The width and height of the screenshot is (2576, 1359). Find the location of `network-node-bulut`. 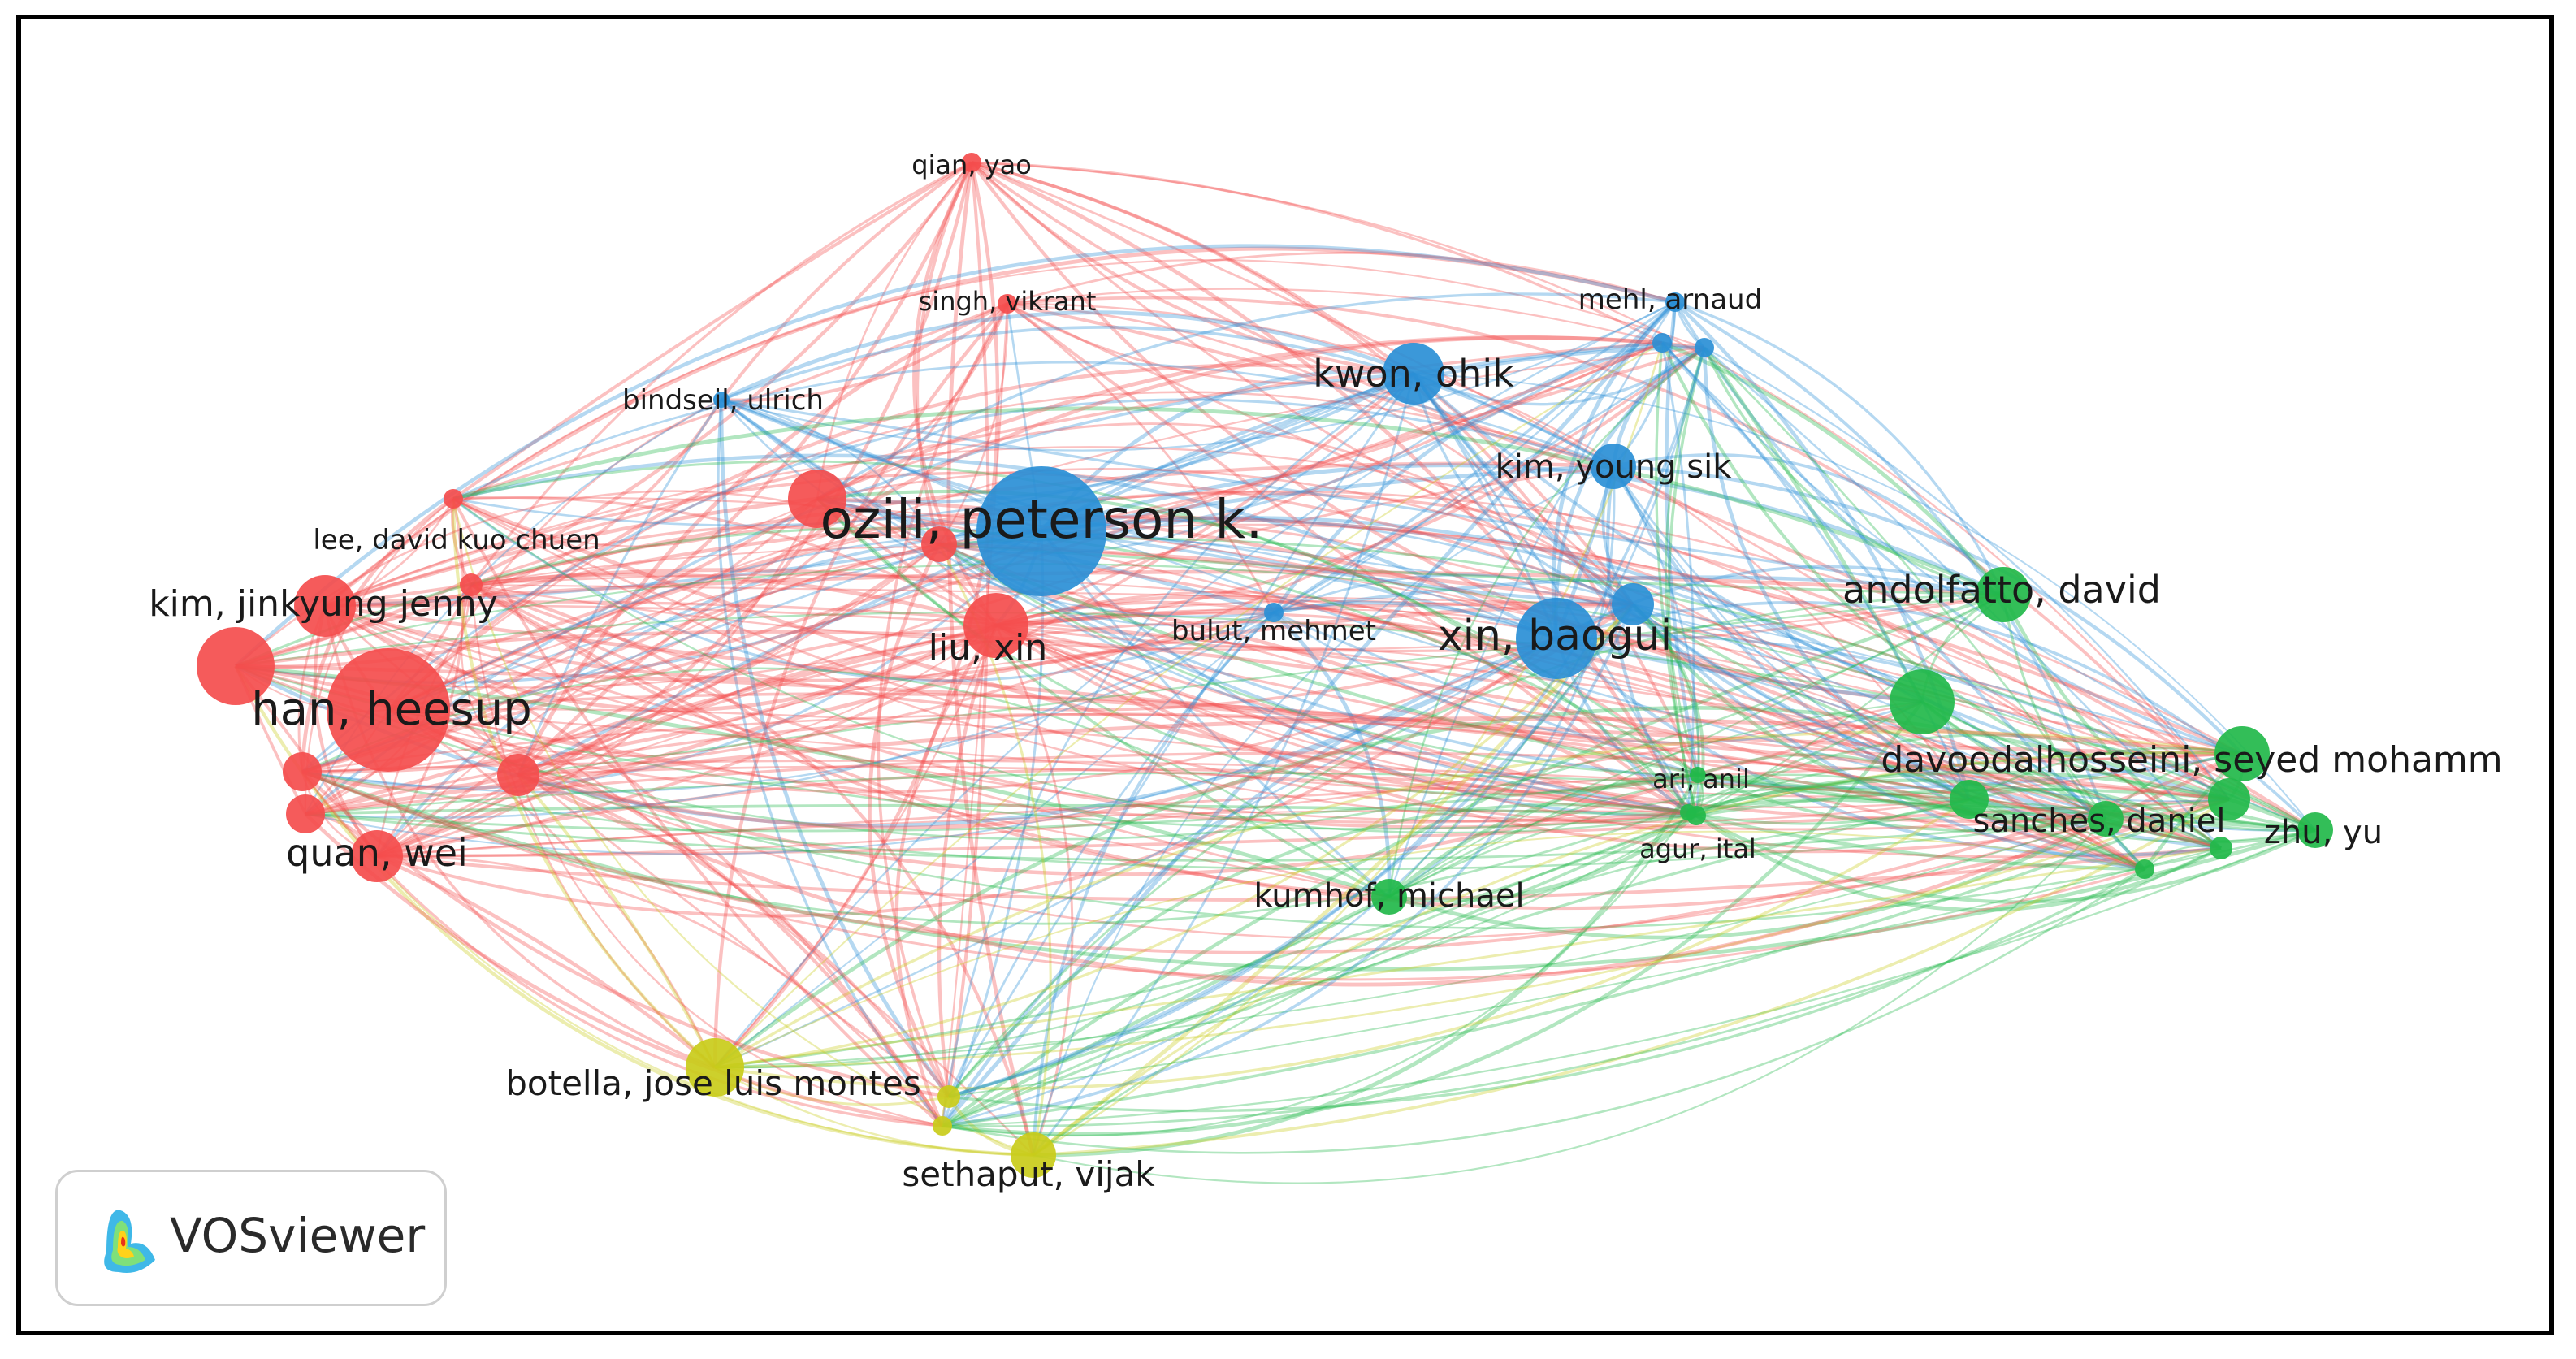

network-node-bulut is located at coordinates (1274, 612).